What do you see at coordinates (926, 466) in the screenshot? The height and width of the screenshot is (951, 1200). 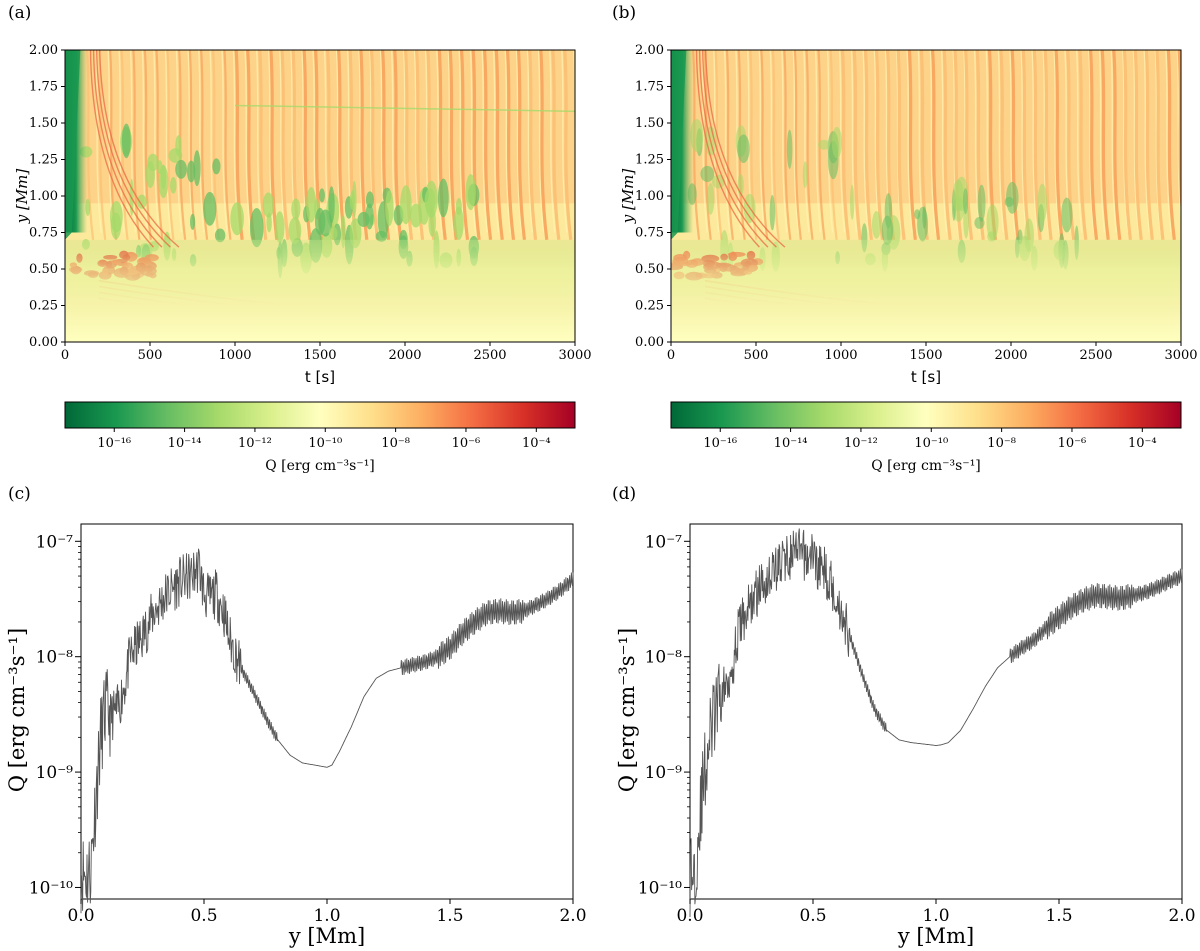 I see `colorbar-b-label: Q [erg cm⁻³s⁻¹]` at bounding box center [926, 466].